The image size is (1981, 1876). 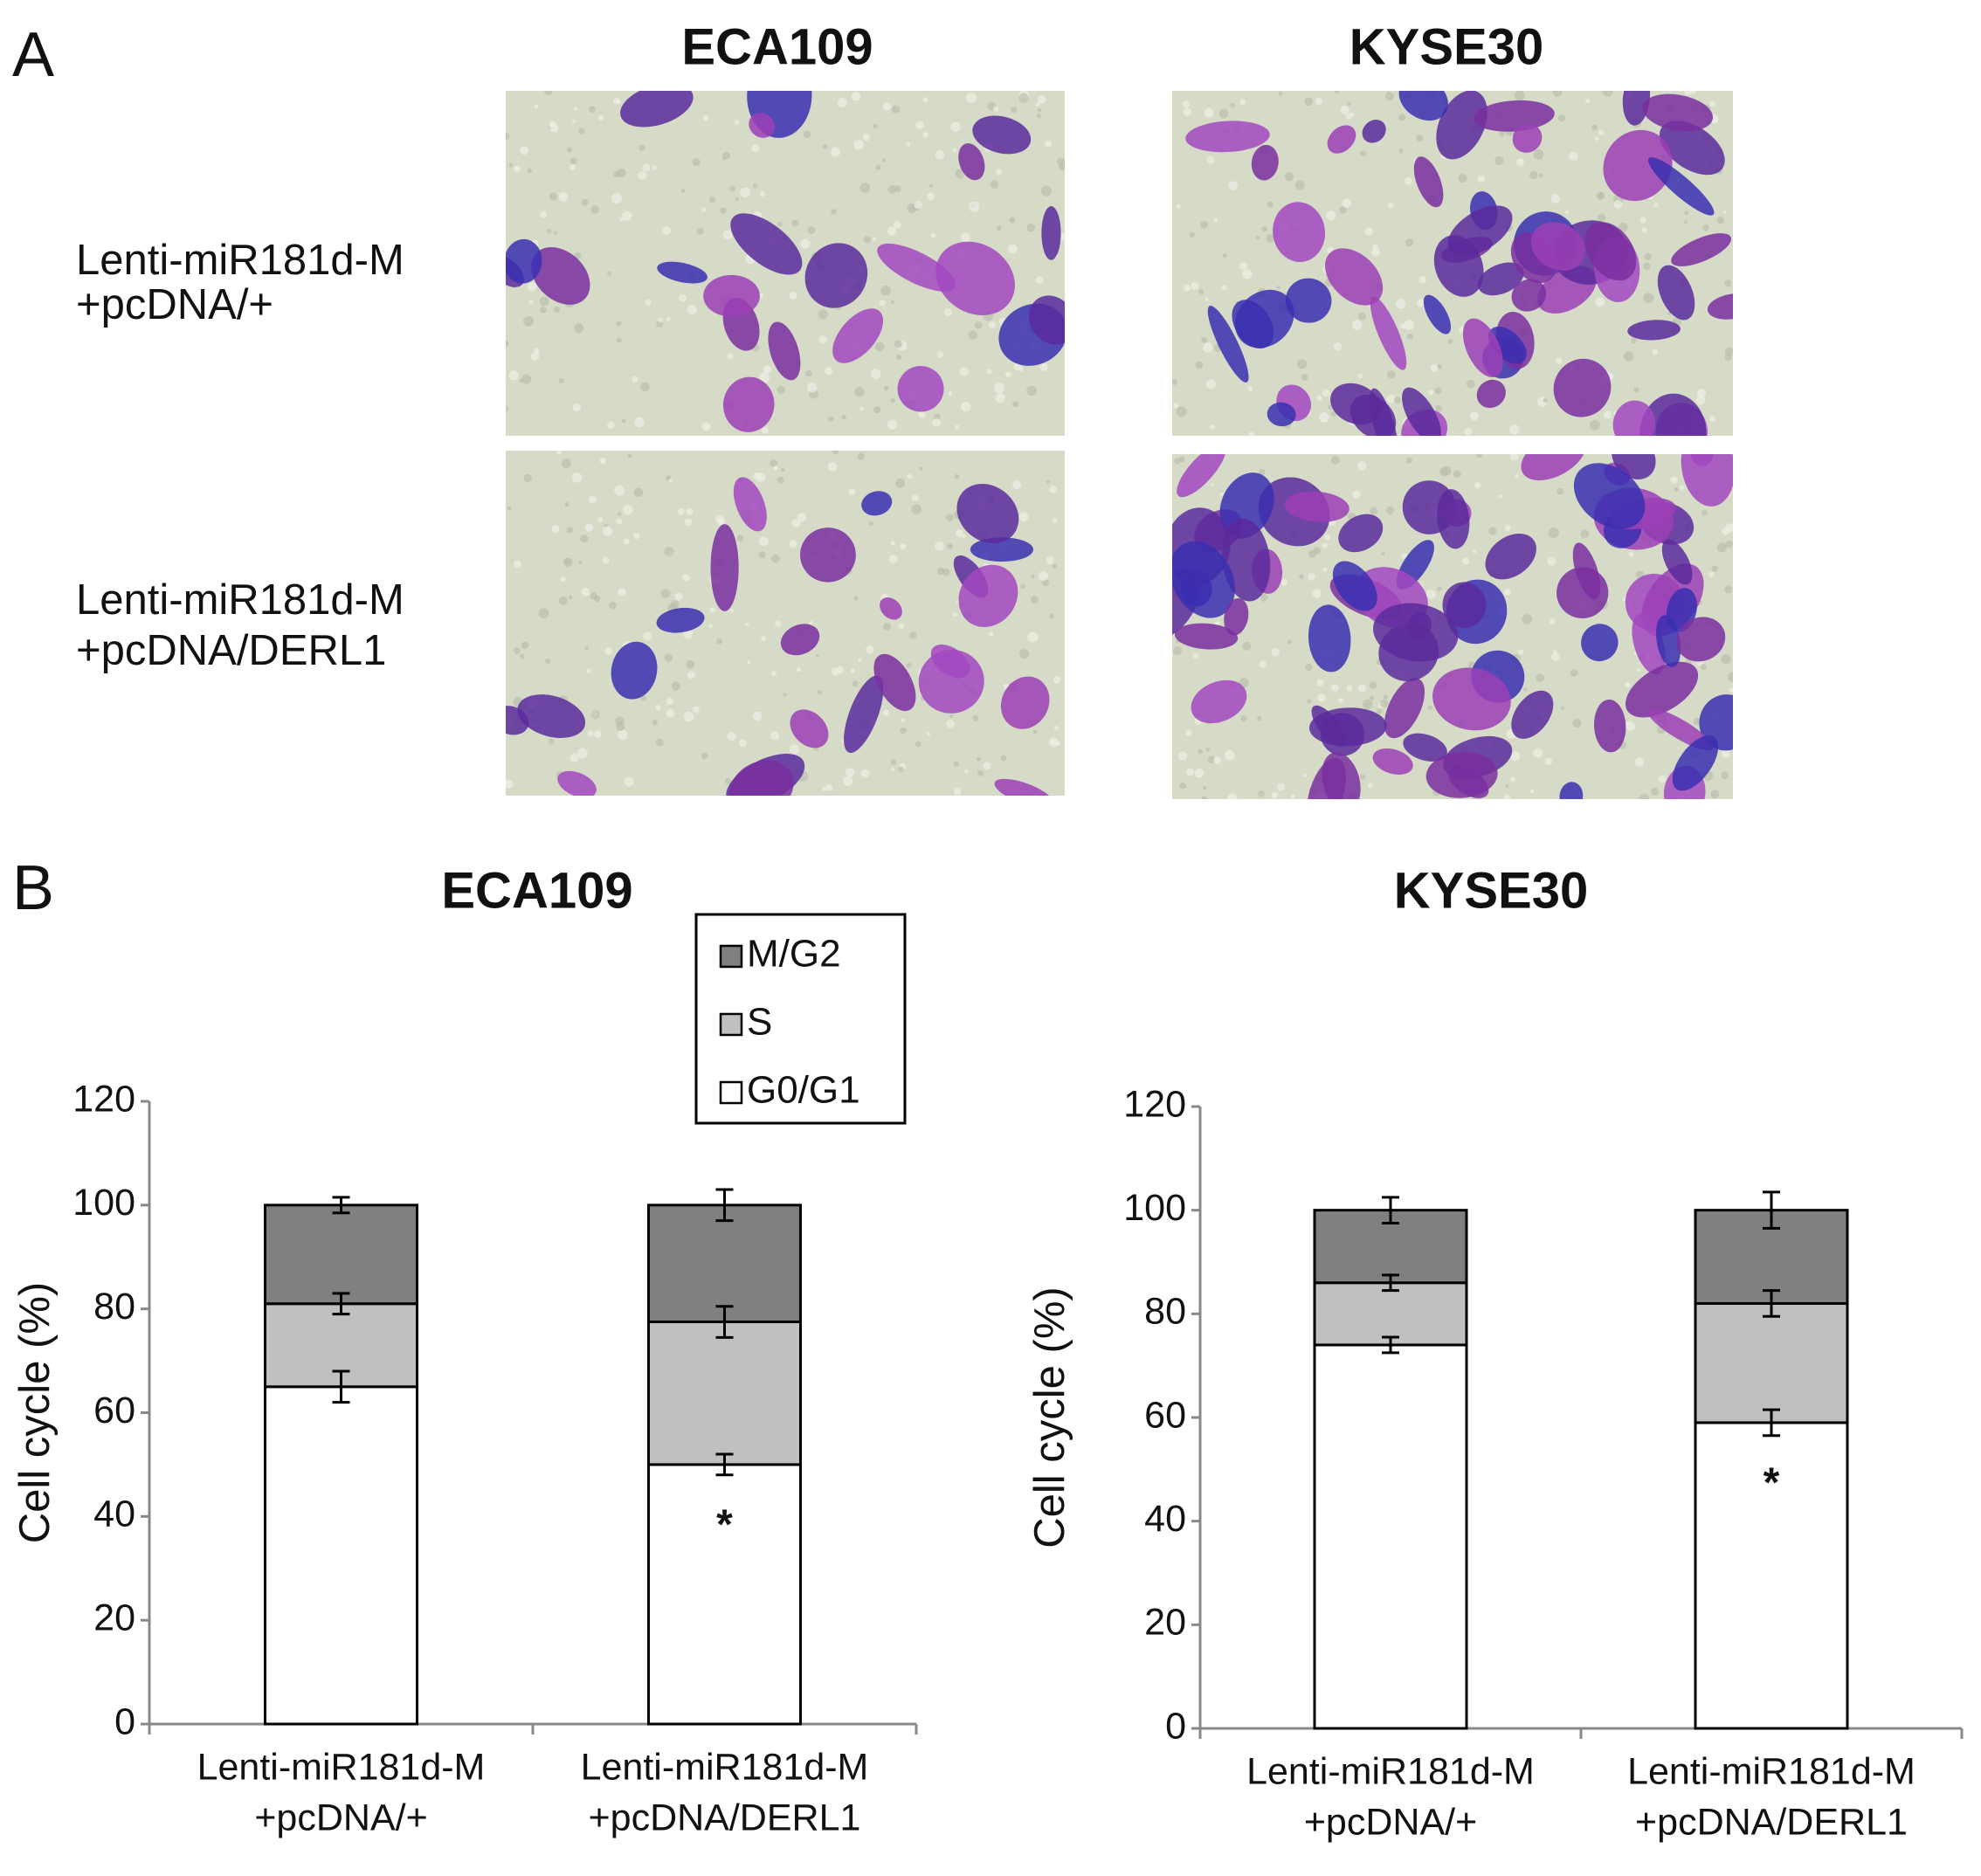 I want to click on legend-swatch, so click(x=731, y=1093).